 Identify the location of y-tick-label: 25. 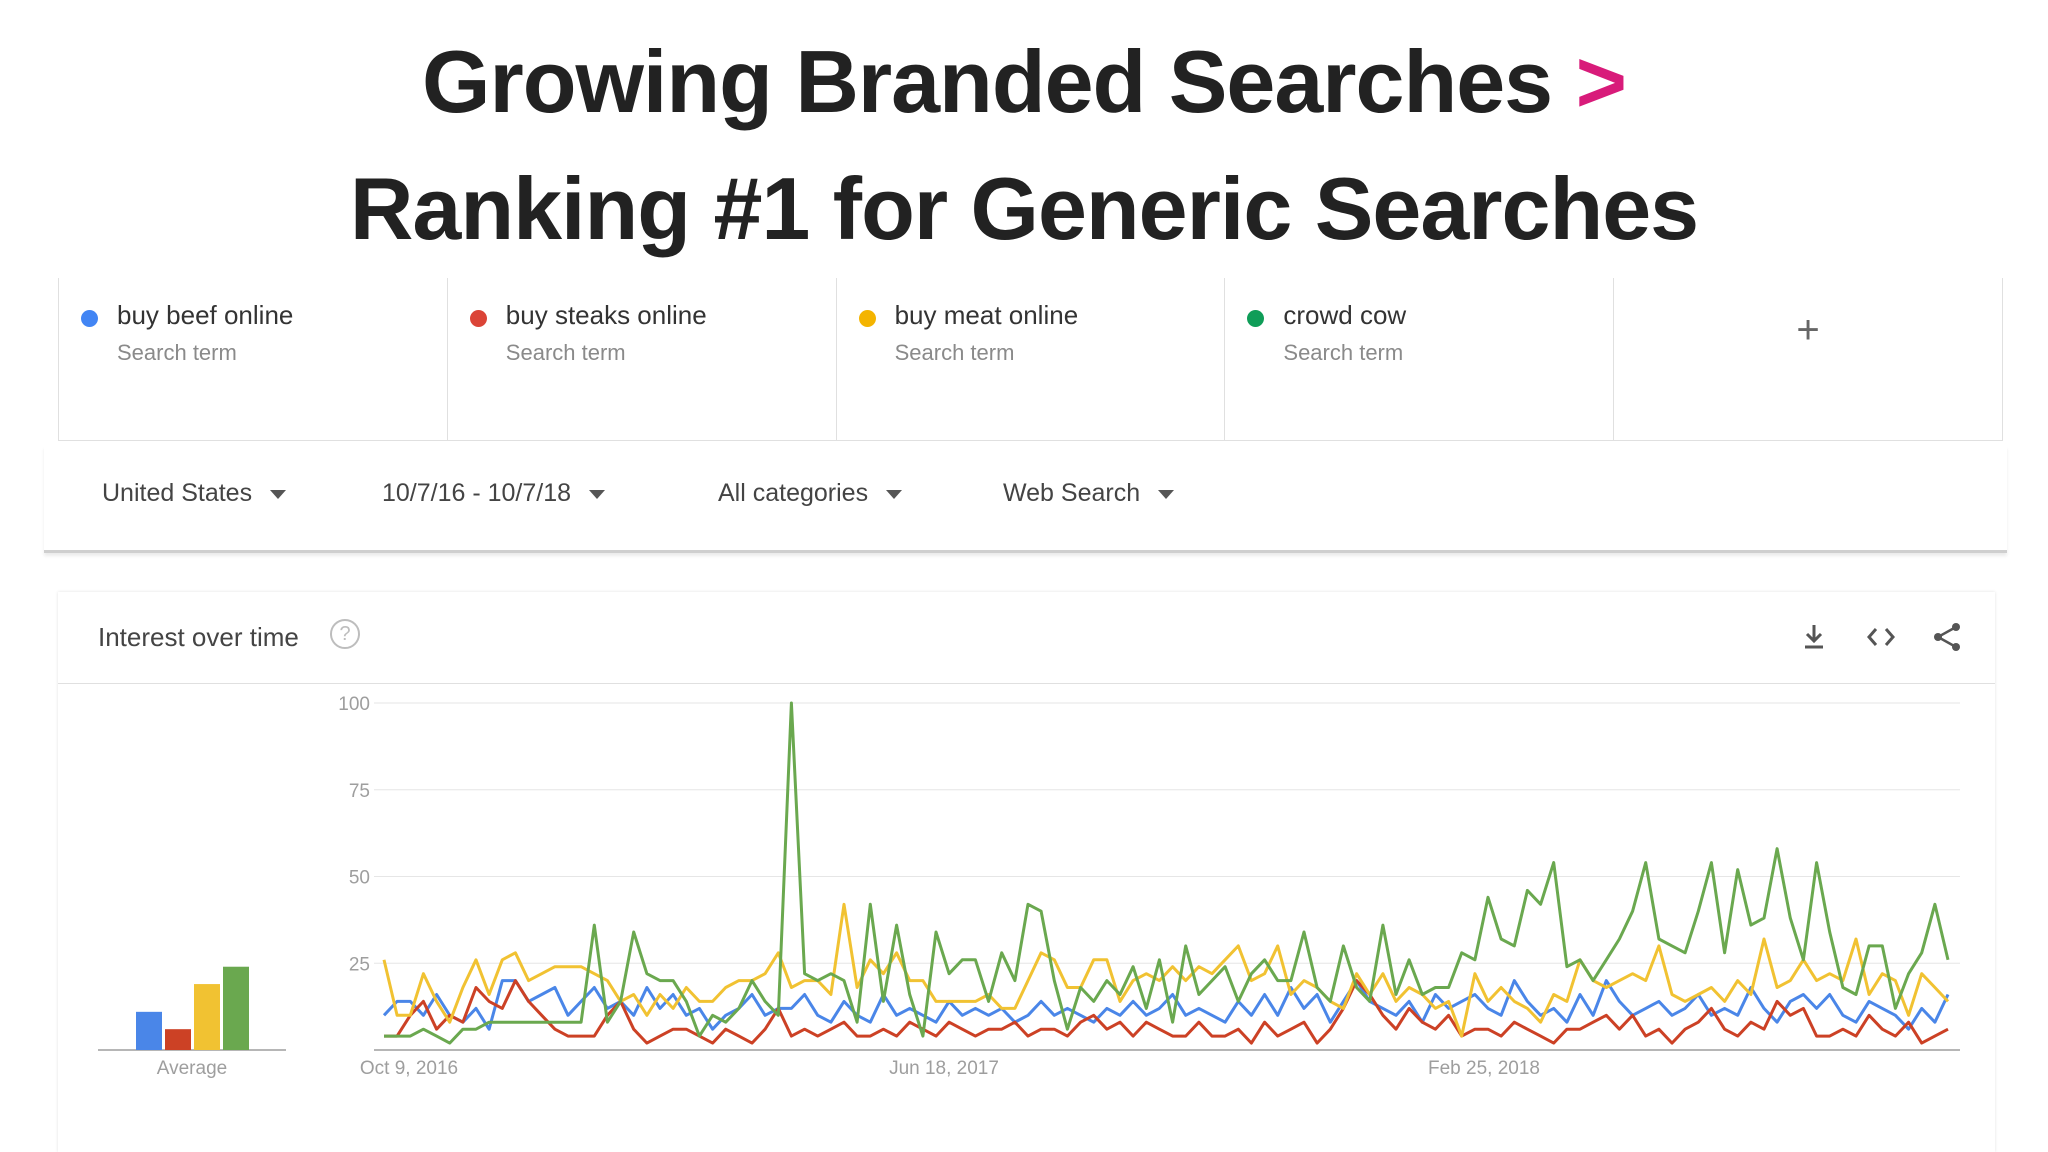
(359, 964).